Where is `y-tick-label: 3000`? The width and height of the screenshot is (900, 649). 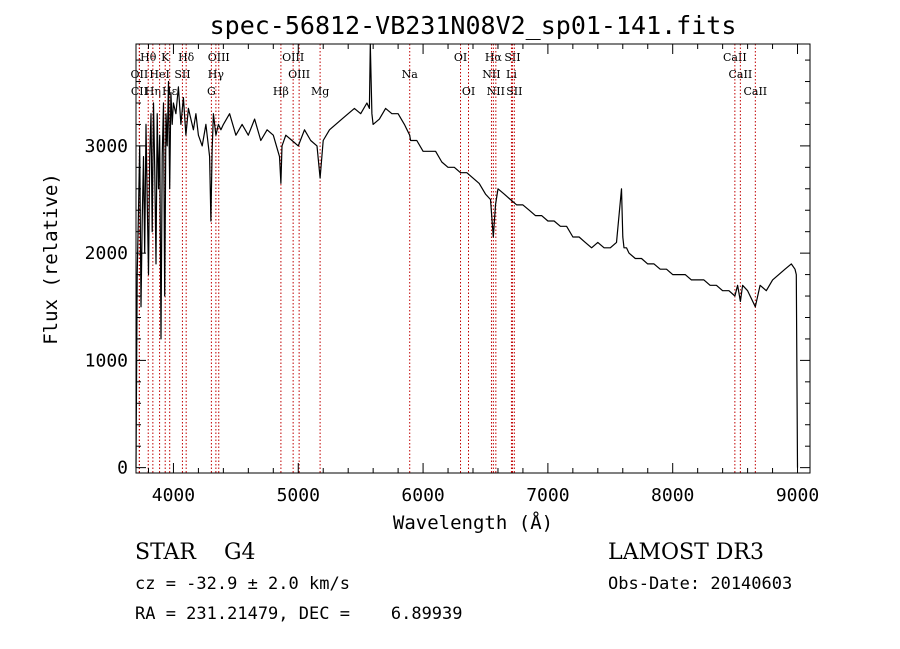
y-tick-label: 3000 is located at coordinates (106, 146).